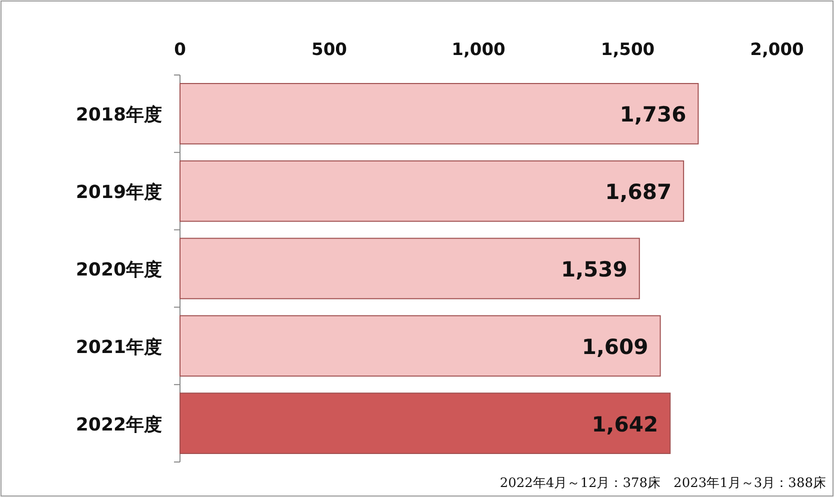 This screenshot has width=834, height=497. Describe the element at coordinates (119, 193) in the screenshot. I see `y-tick-label: 2019年度` at that location.